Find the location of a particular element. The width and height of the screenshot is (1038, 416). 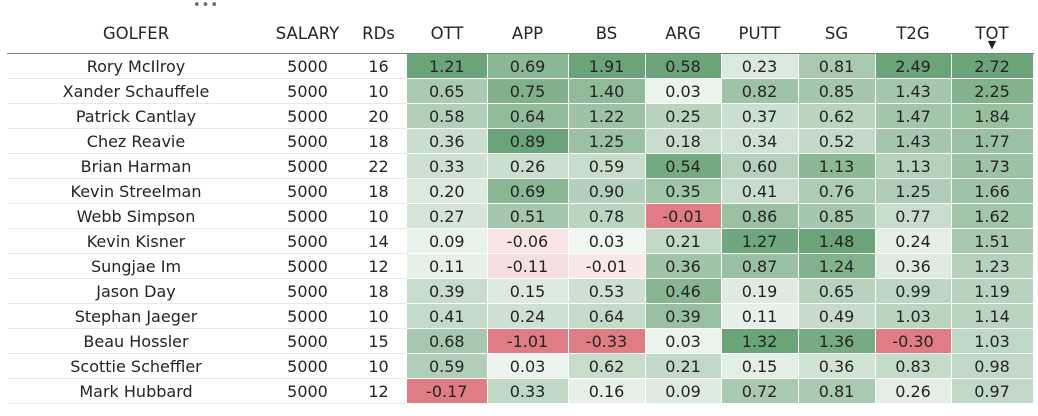

column-header-sg: SG is located at coordinates (836, 34).